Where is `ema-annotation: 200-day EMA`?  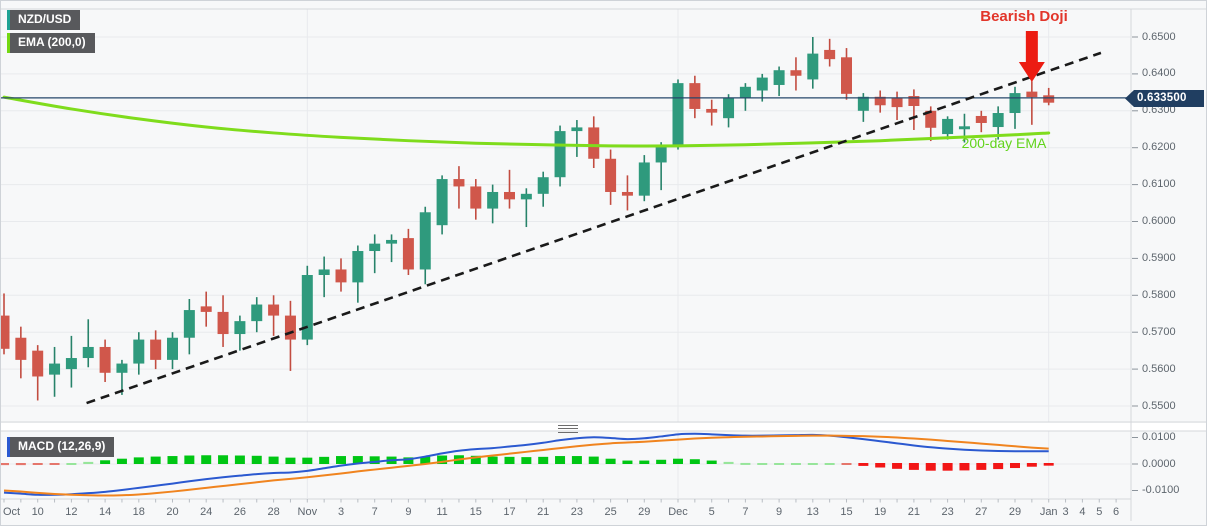
ema-annotation: 200-day EMA is located at coordinates (1004, 143).